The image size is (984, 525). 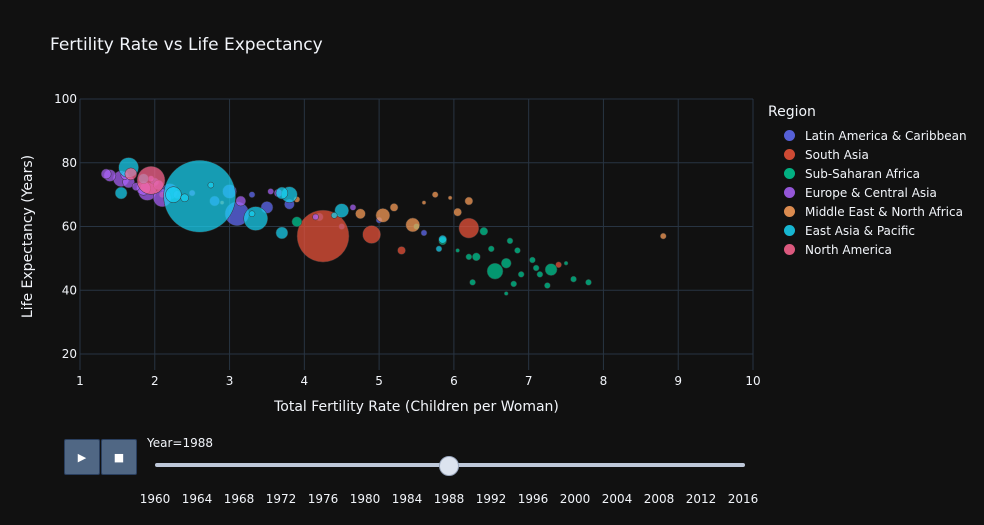 What do you see at coordinates (449, 499) in the screenshot?
I see `slider-tick-label: 1988` at bounding box center [449, 499].